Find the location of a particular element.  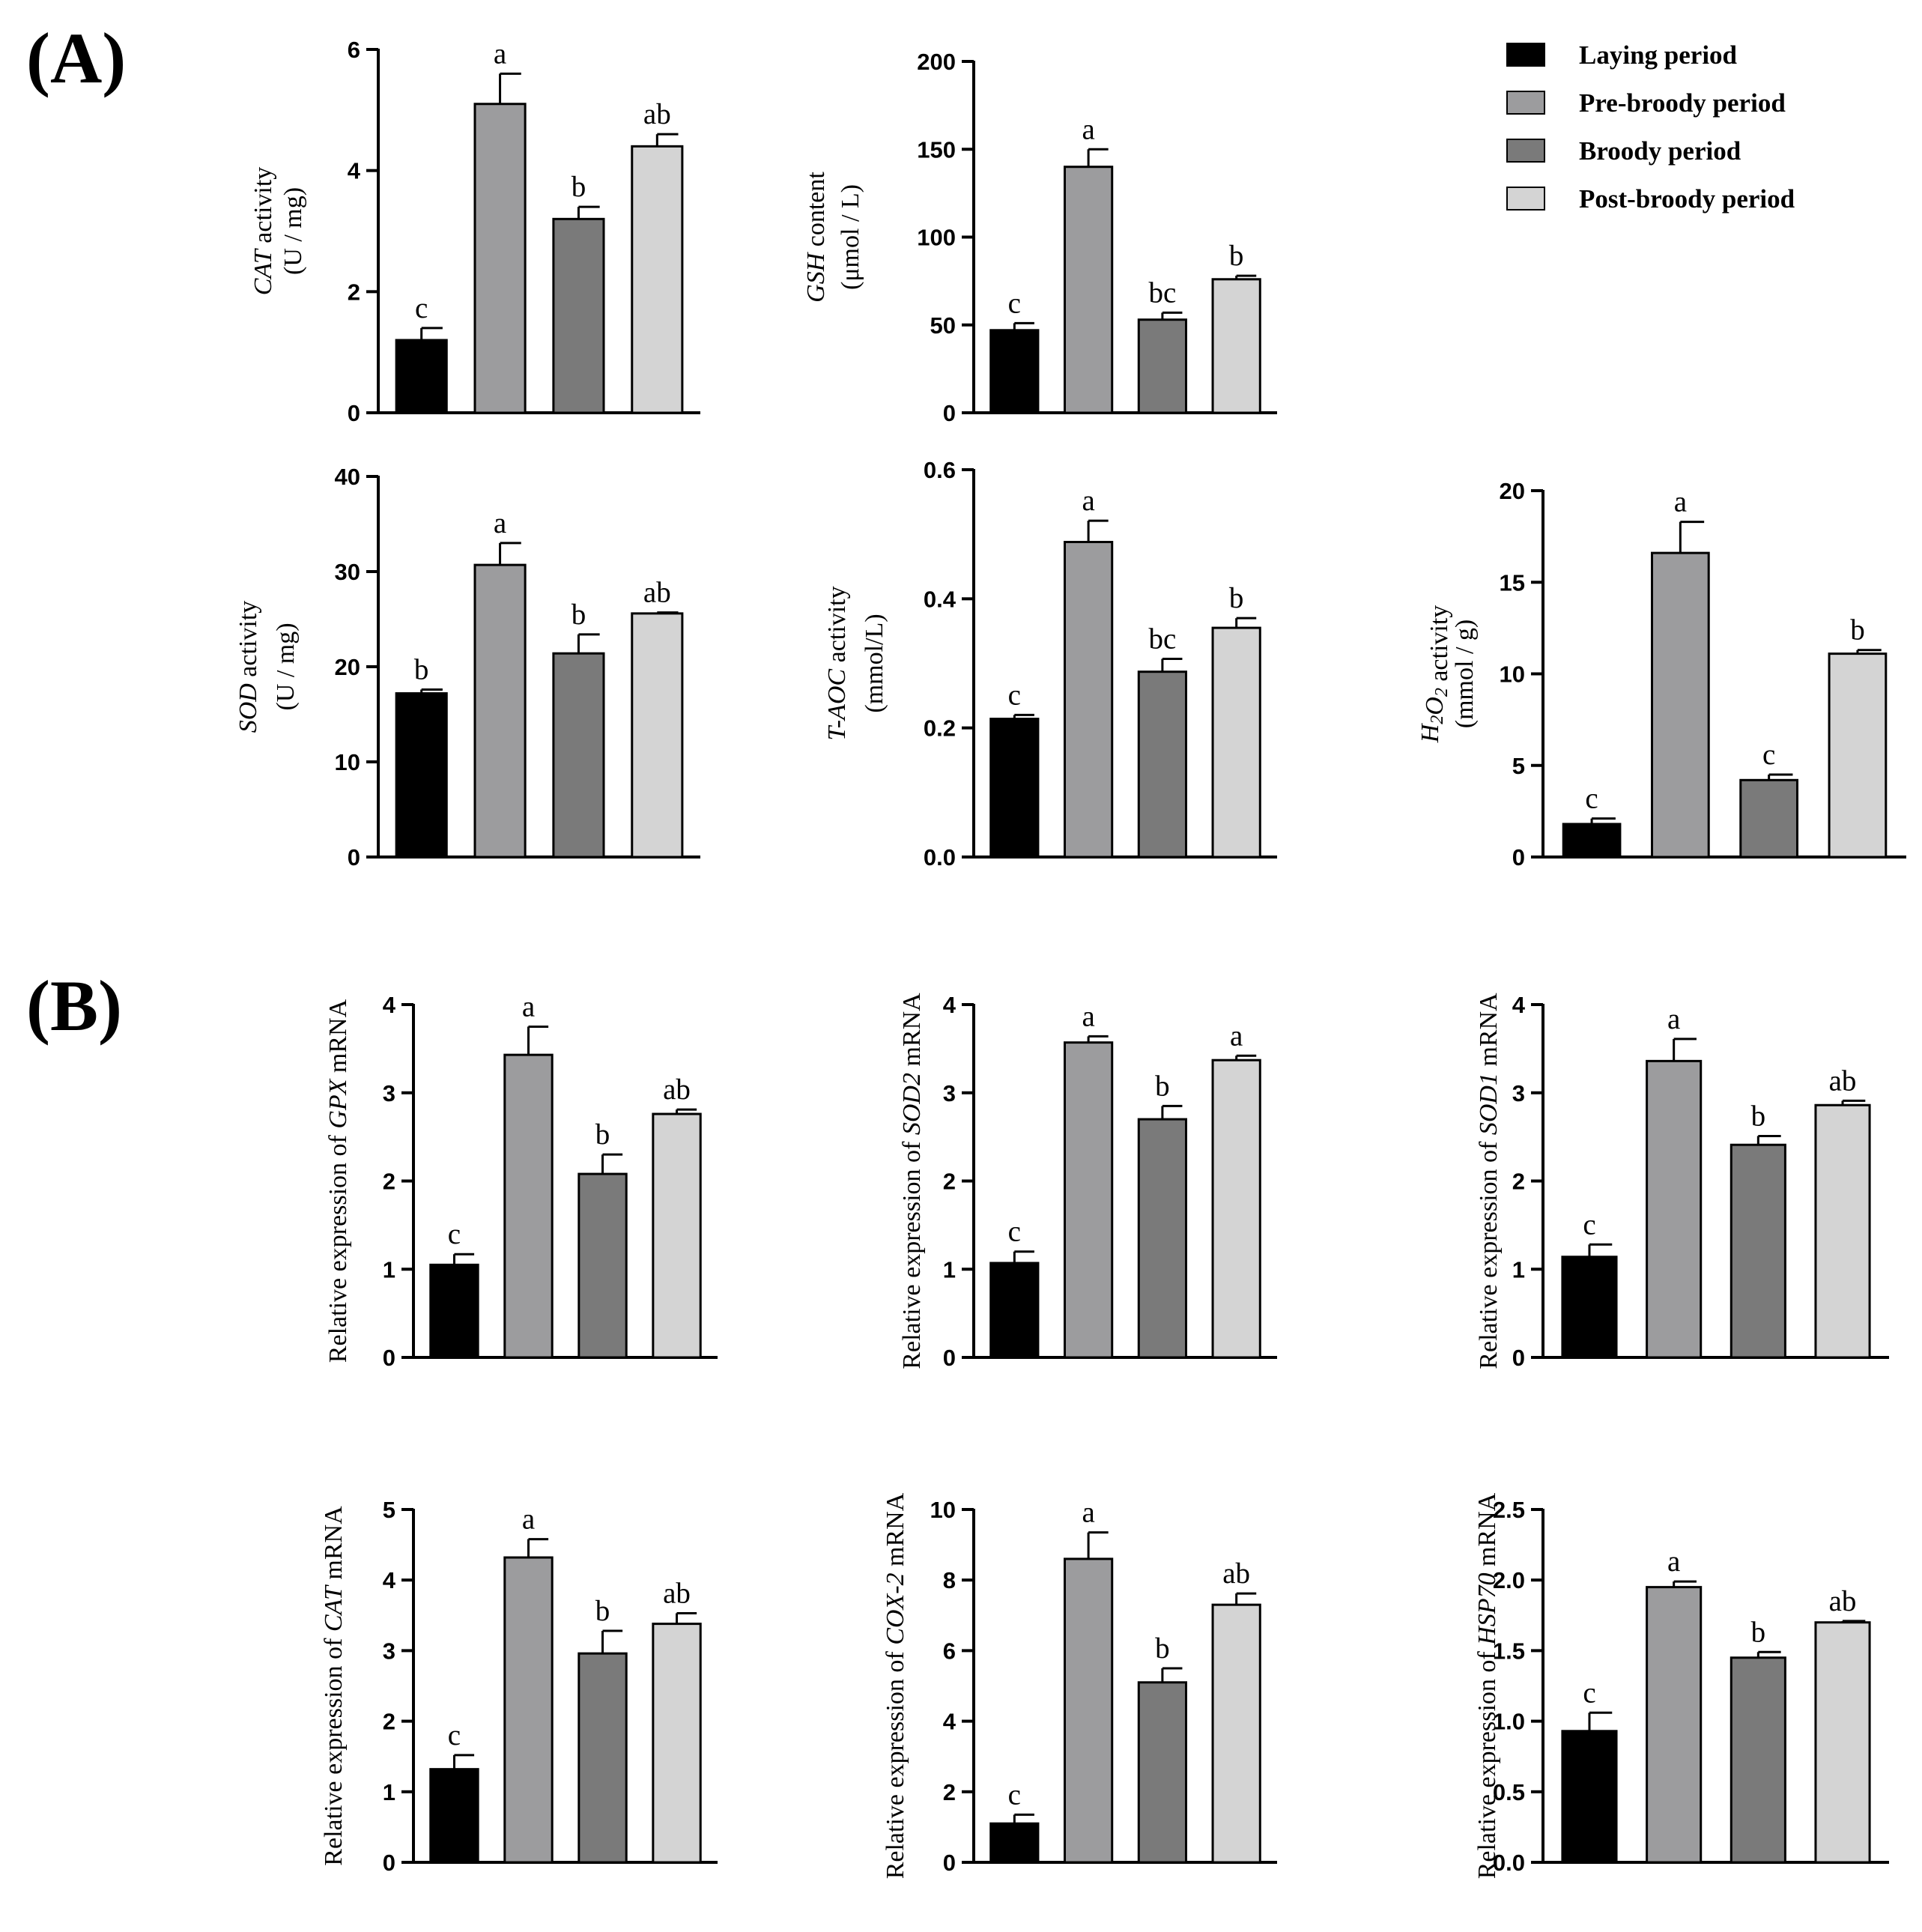

panel-label-a: (A) is located at coordinates (76, 58).